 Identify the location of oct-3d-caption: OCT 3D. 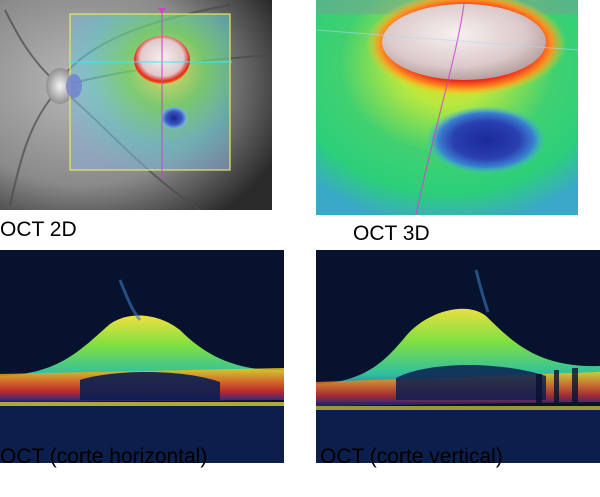
(391, 233).